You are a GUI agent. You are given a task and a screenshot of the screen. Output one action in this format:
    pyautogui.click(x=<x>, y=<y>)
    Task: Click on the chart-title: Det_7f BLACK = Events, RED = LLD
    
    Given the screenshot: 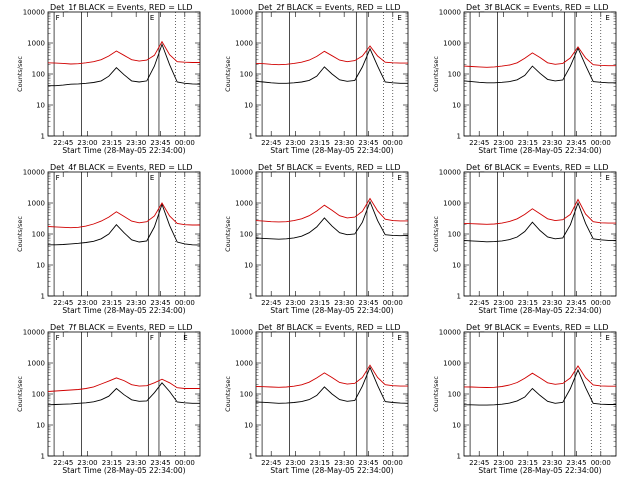 What is the action you would take?
    pyautogui.click(x=121, y=327)
    